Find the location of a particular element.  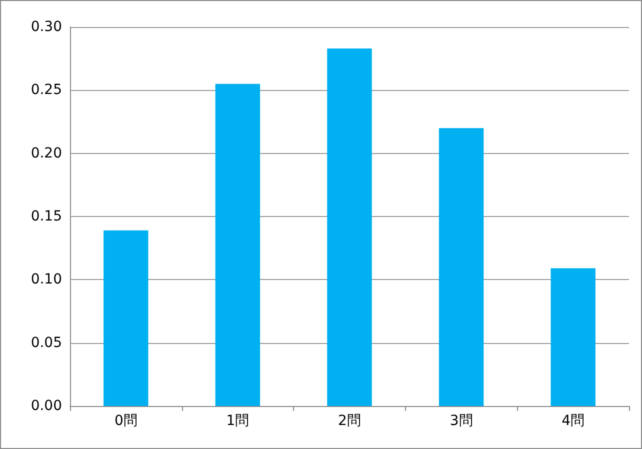

y-tick-label: 0.30 is located at coordinates (46, 27).